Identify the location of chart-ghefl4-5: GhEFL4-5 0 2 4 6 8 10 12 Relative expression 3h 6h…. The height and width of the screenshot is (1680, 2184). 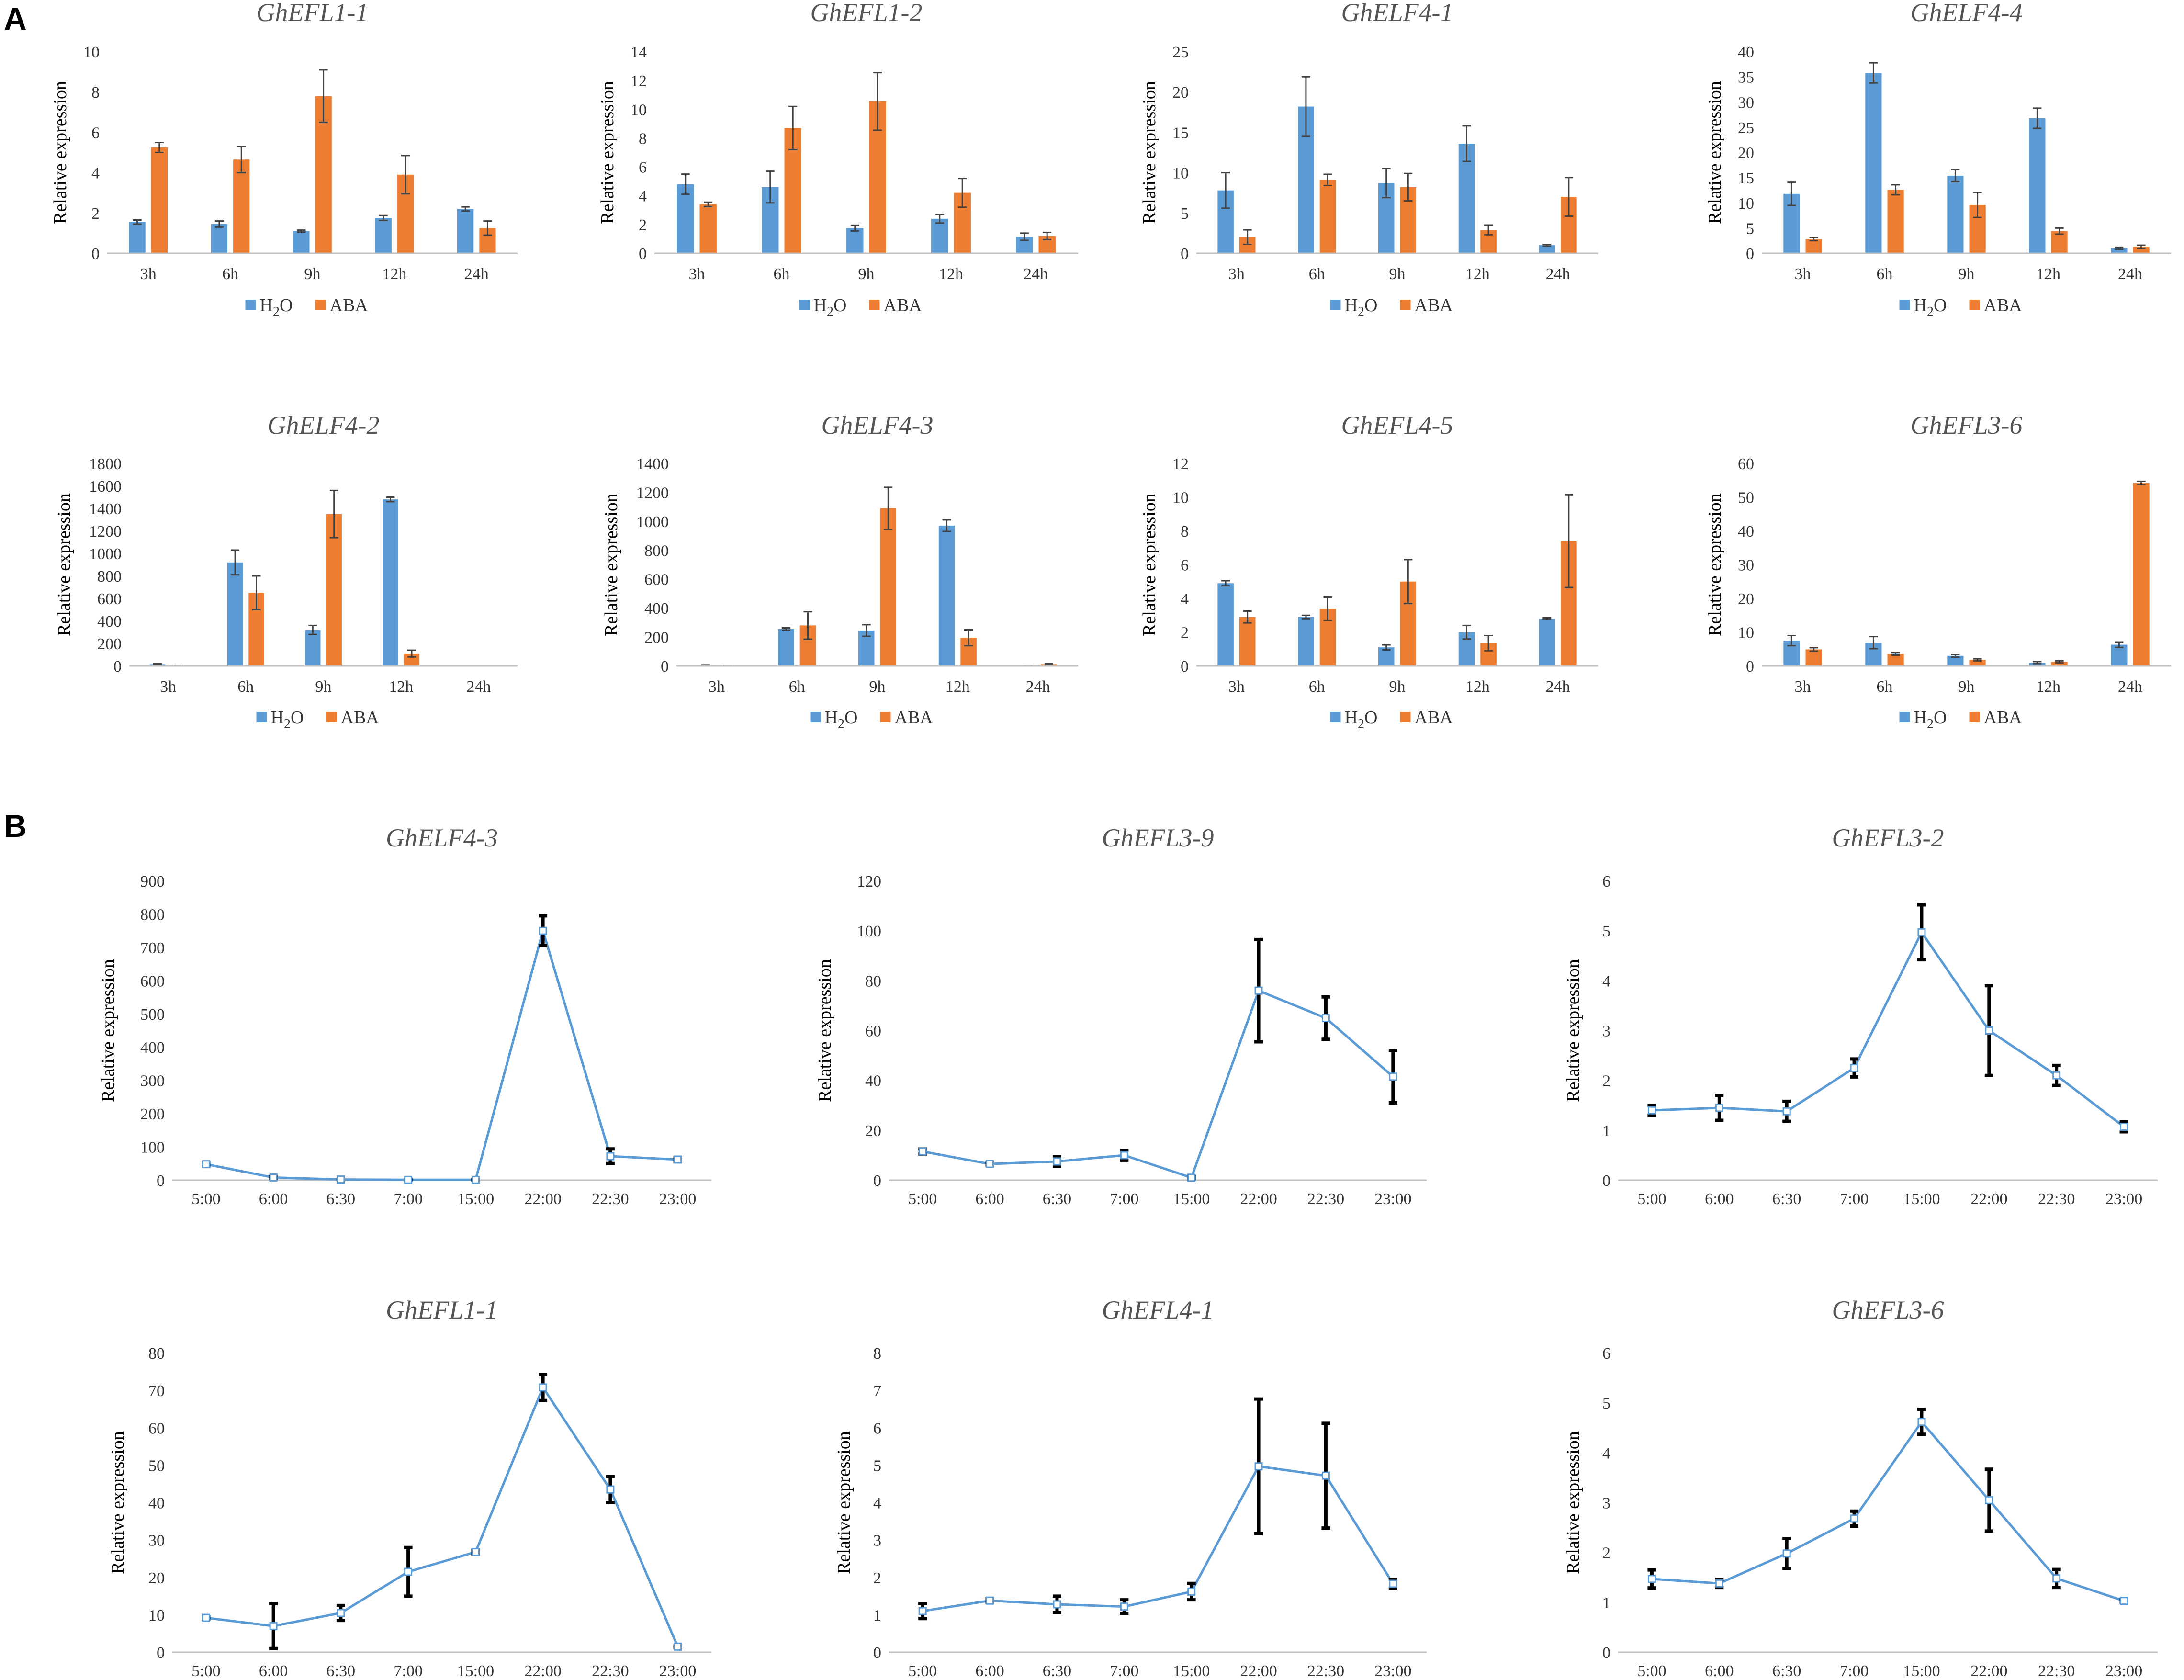
(1368, 571).